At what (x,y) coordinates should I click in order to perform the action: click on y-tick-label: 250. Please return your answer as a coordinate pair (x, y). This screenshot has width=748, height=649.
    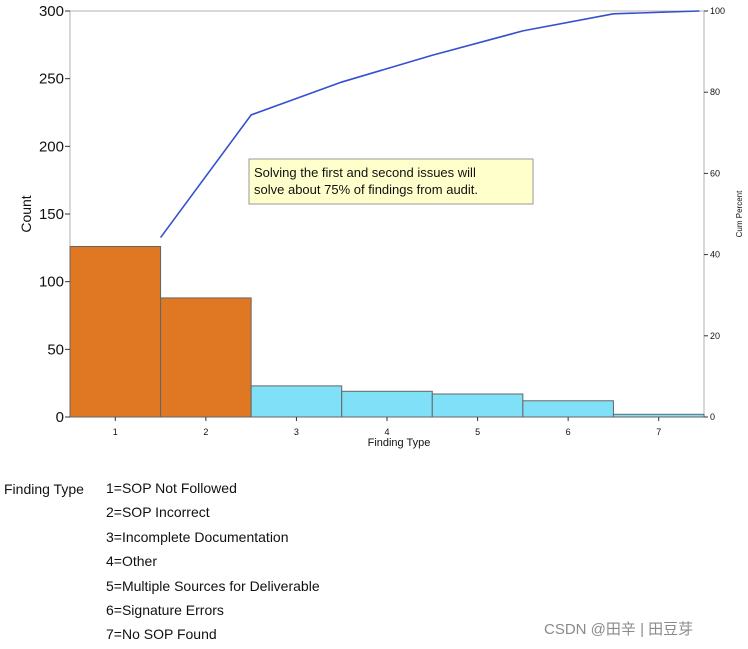
    Looking at the image, I should click on (51, 79).